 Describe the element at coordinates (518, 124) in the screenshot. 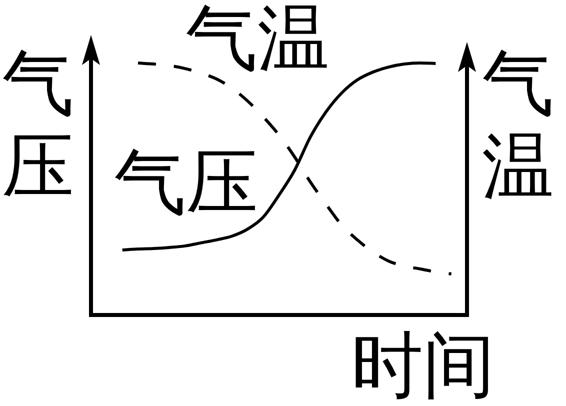

I see `y2-axis-title: 气温` at that location.